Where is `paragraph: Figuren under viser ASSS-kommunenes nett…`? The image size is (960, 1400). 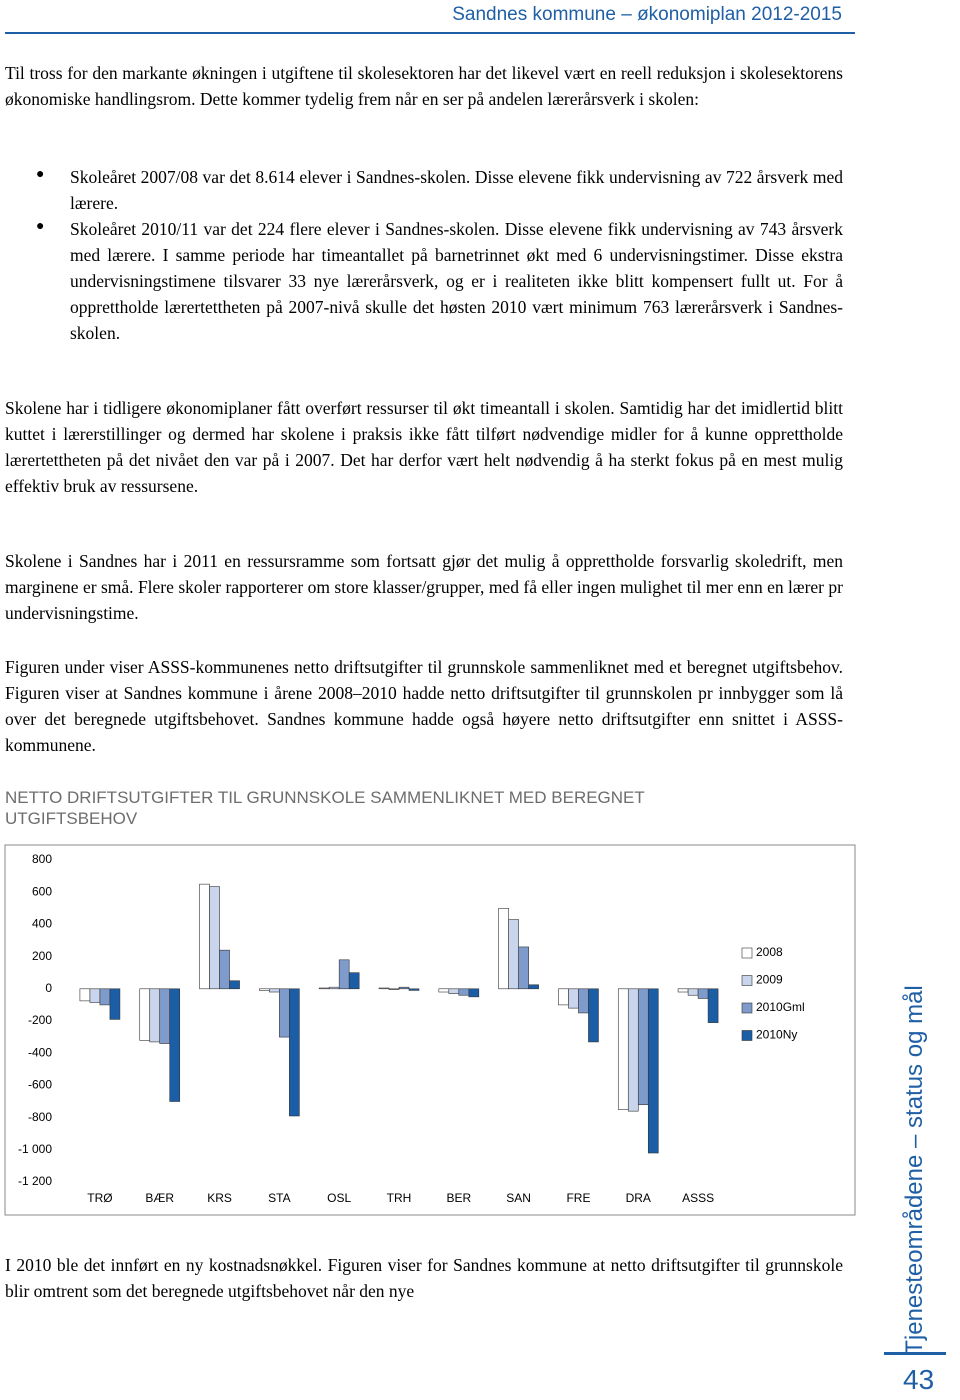 paragraph: Figuren under viser ASSS-kommunenes nett… is located at coordinates (424, 706).